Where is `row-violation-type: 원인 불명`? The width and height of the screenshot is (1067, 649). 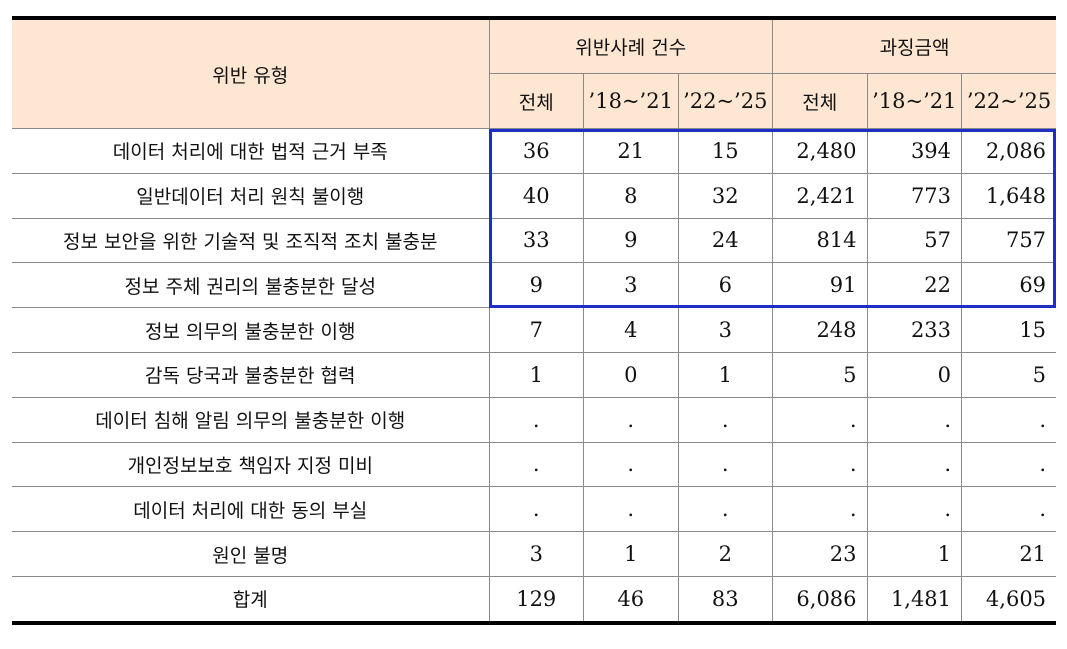
row-violation-type: 원인 불명 is located at coordinates (251, 554).